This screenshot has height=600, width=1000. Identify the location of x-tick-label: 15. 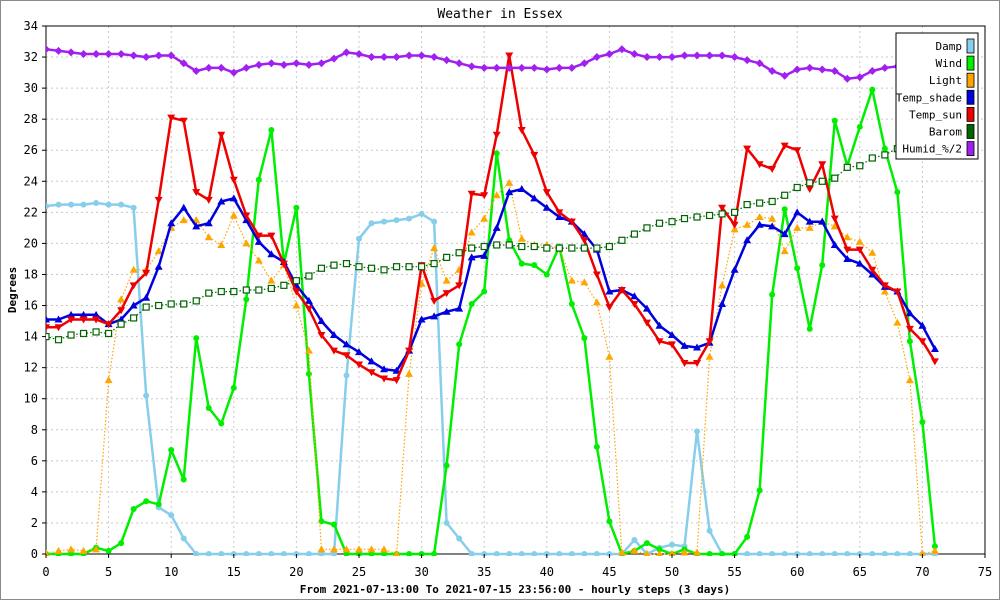
(234, 572).